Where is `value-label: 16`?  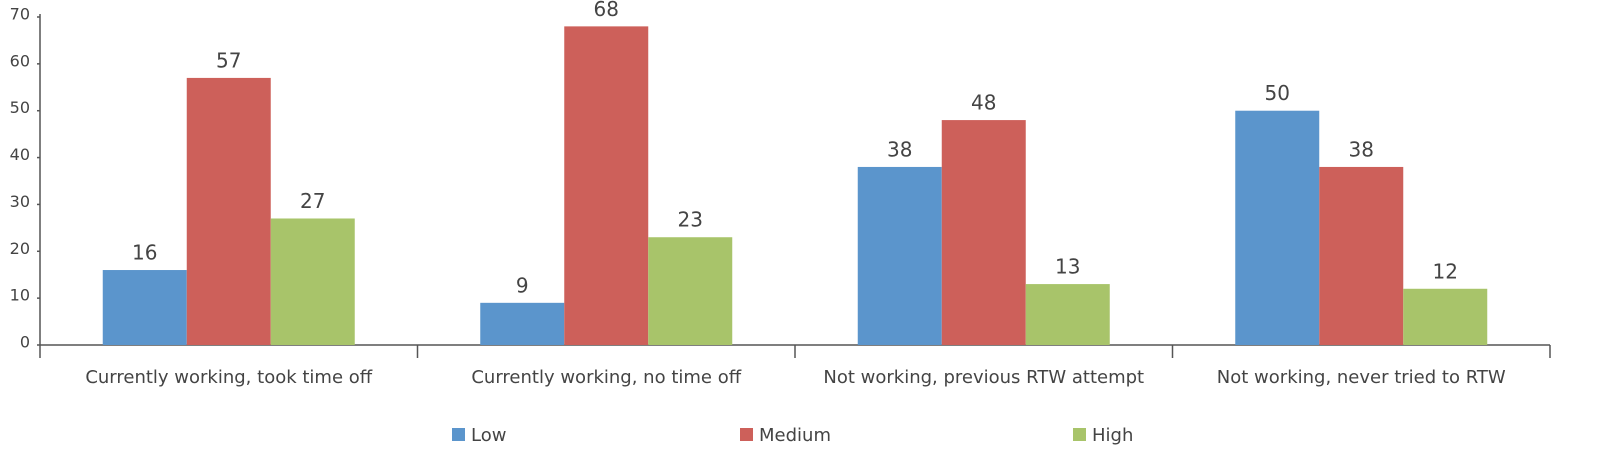 value-label: 16 is located at coordinates (144, 253).